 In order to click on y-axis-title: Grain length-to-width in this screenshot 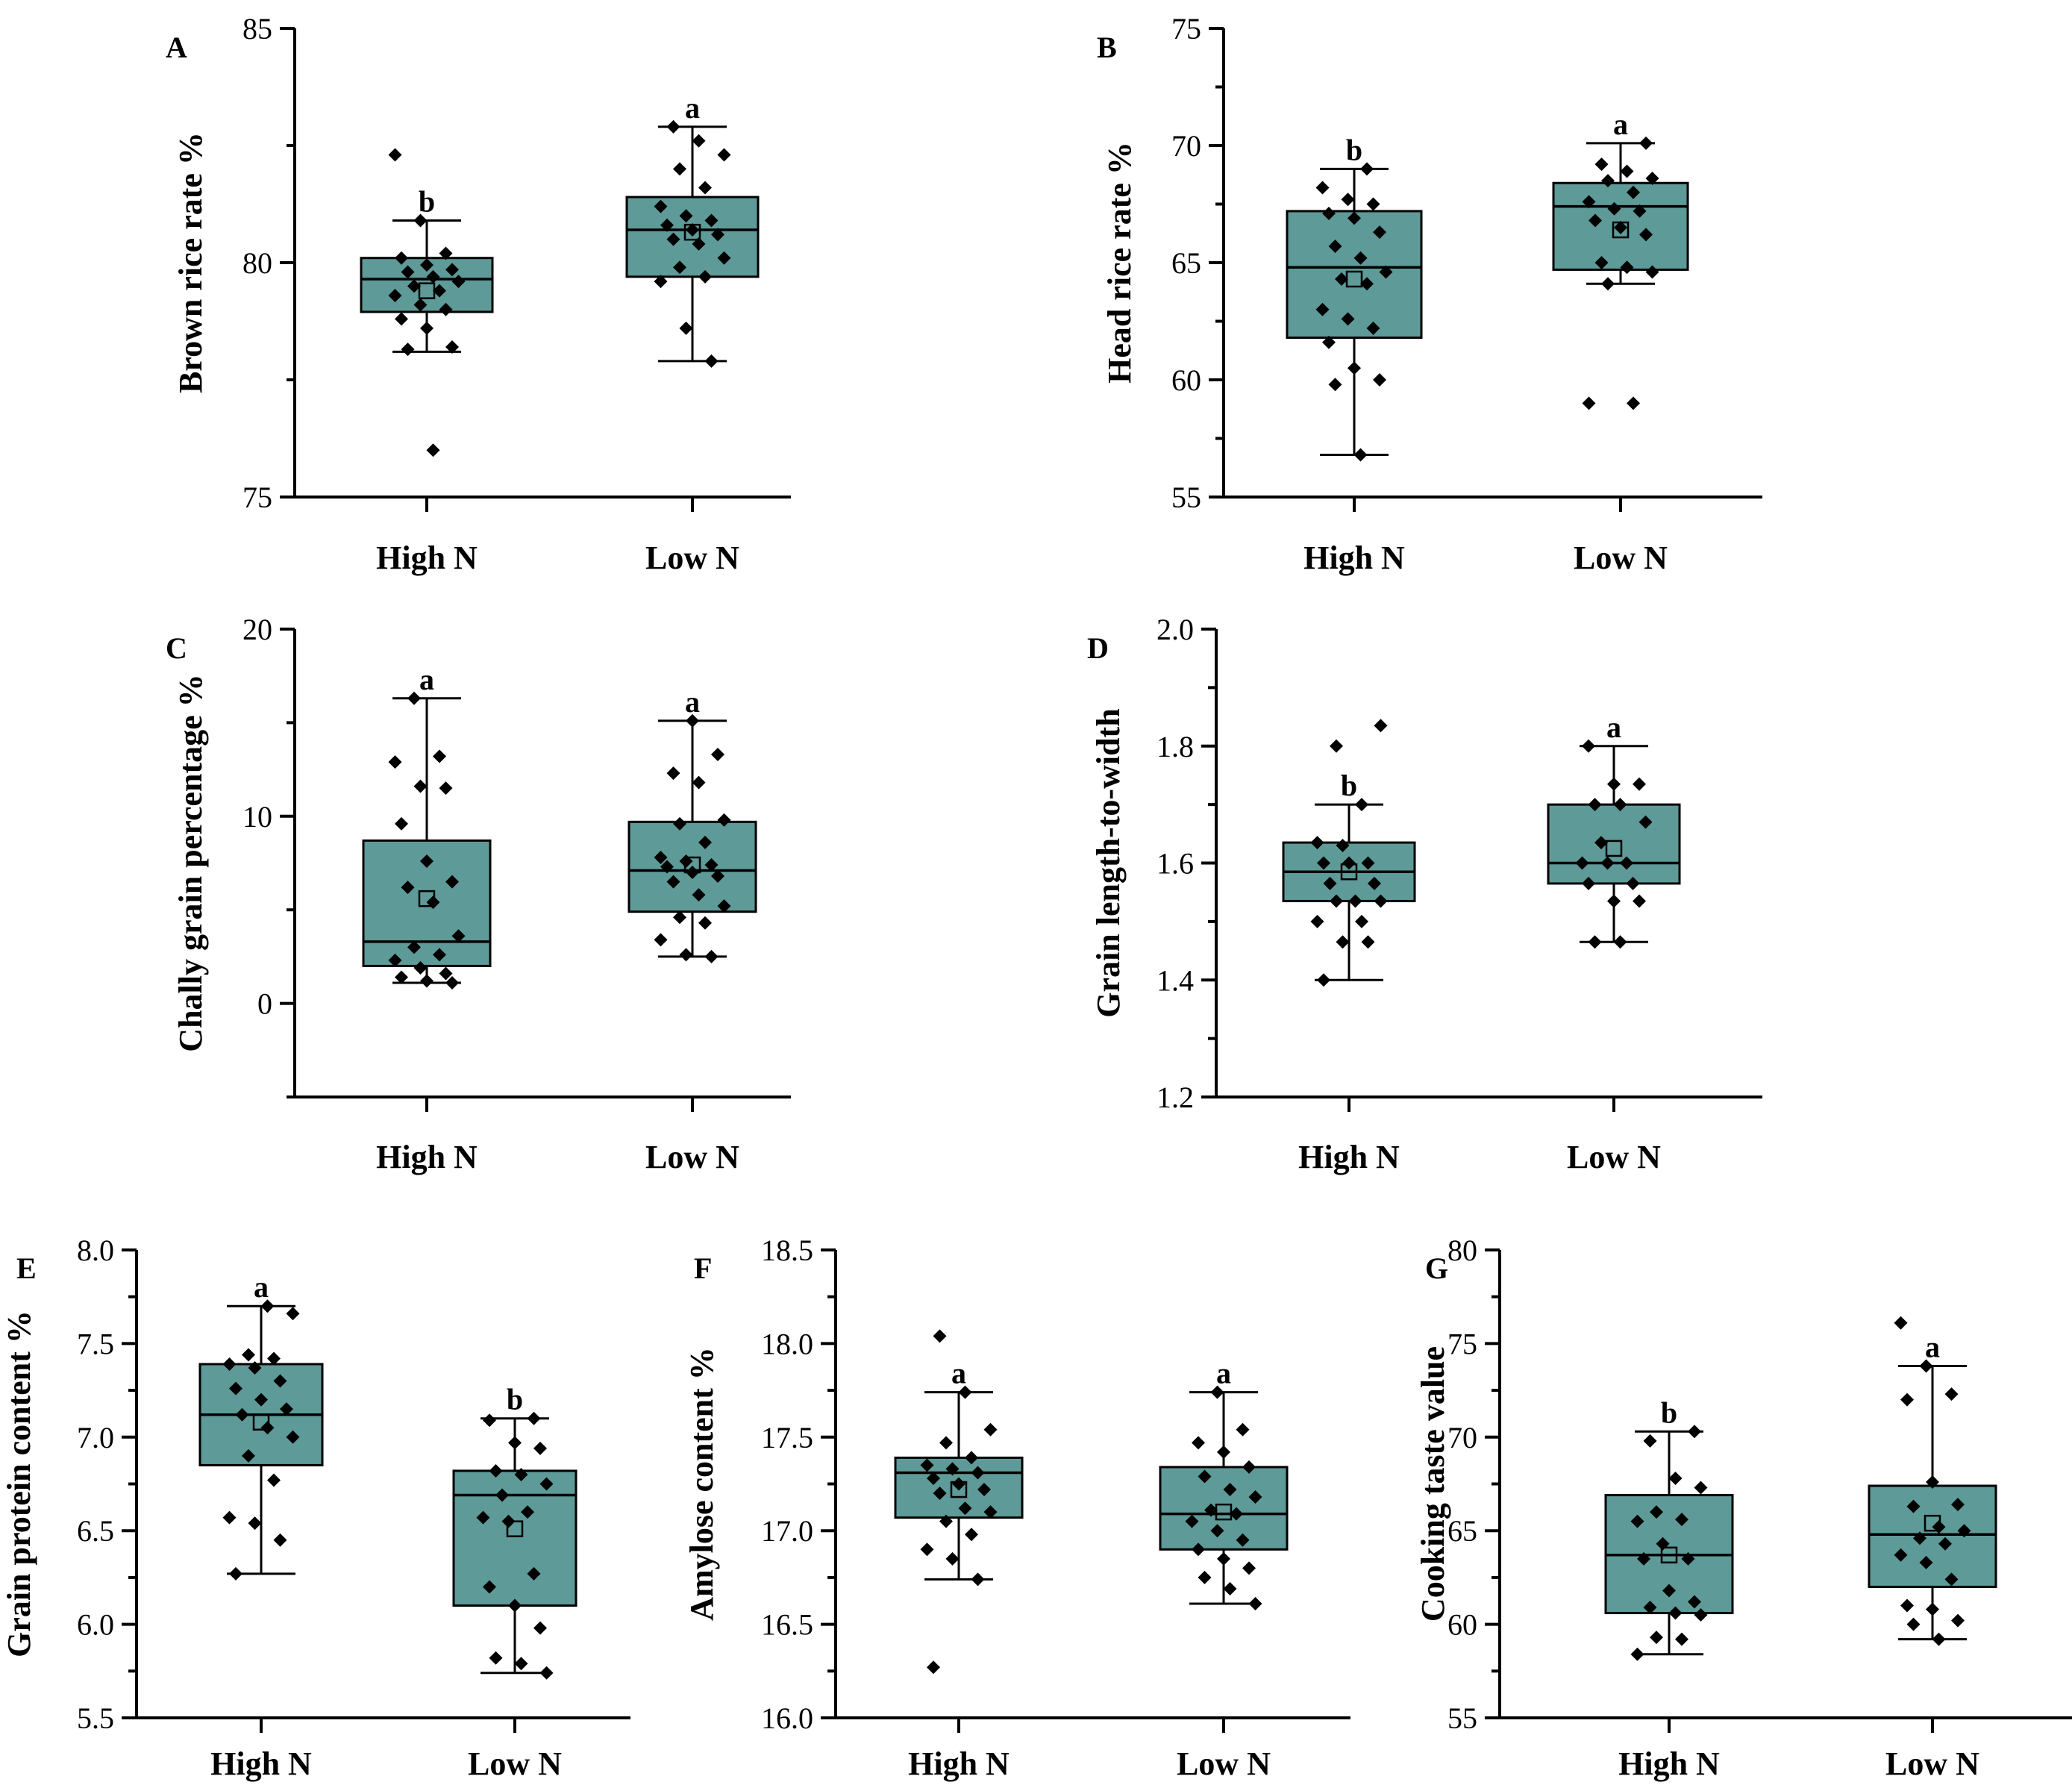, I will do `click(1108, 862)`.